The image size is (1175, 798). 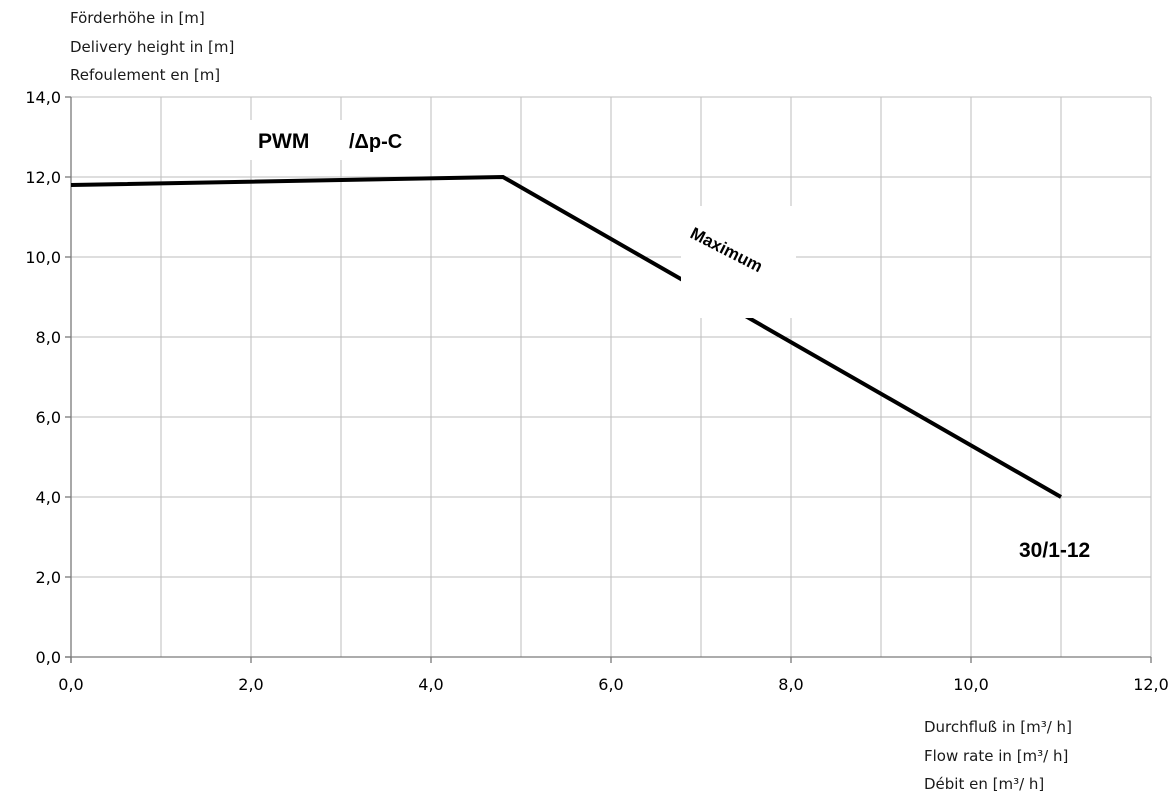 I want to click on x-tick-label: 6,0, so click(x=610, y=684).